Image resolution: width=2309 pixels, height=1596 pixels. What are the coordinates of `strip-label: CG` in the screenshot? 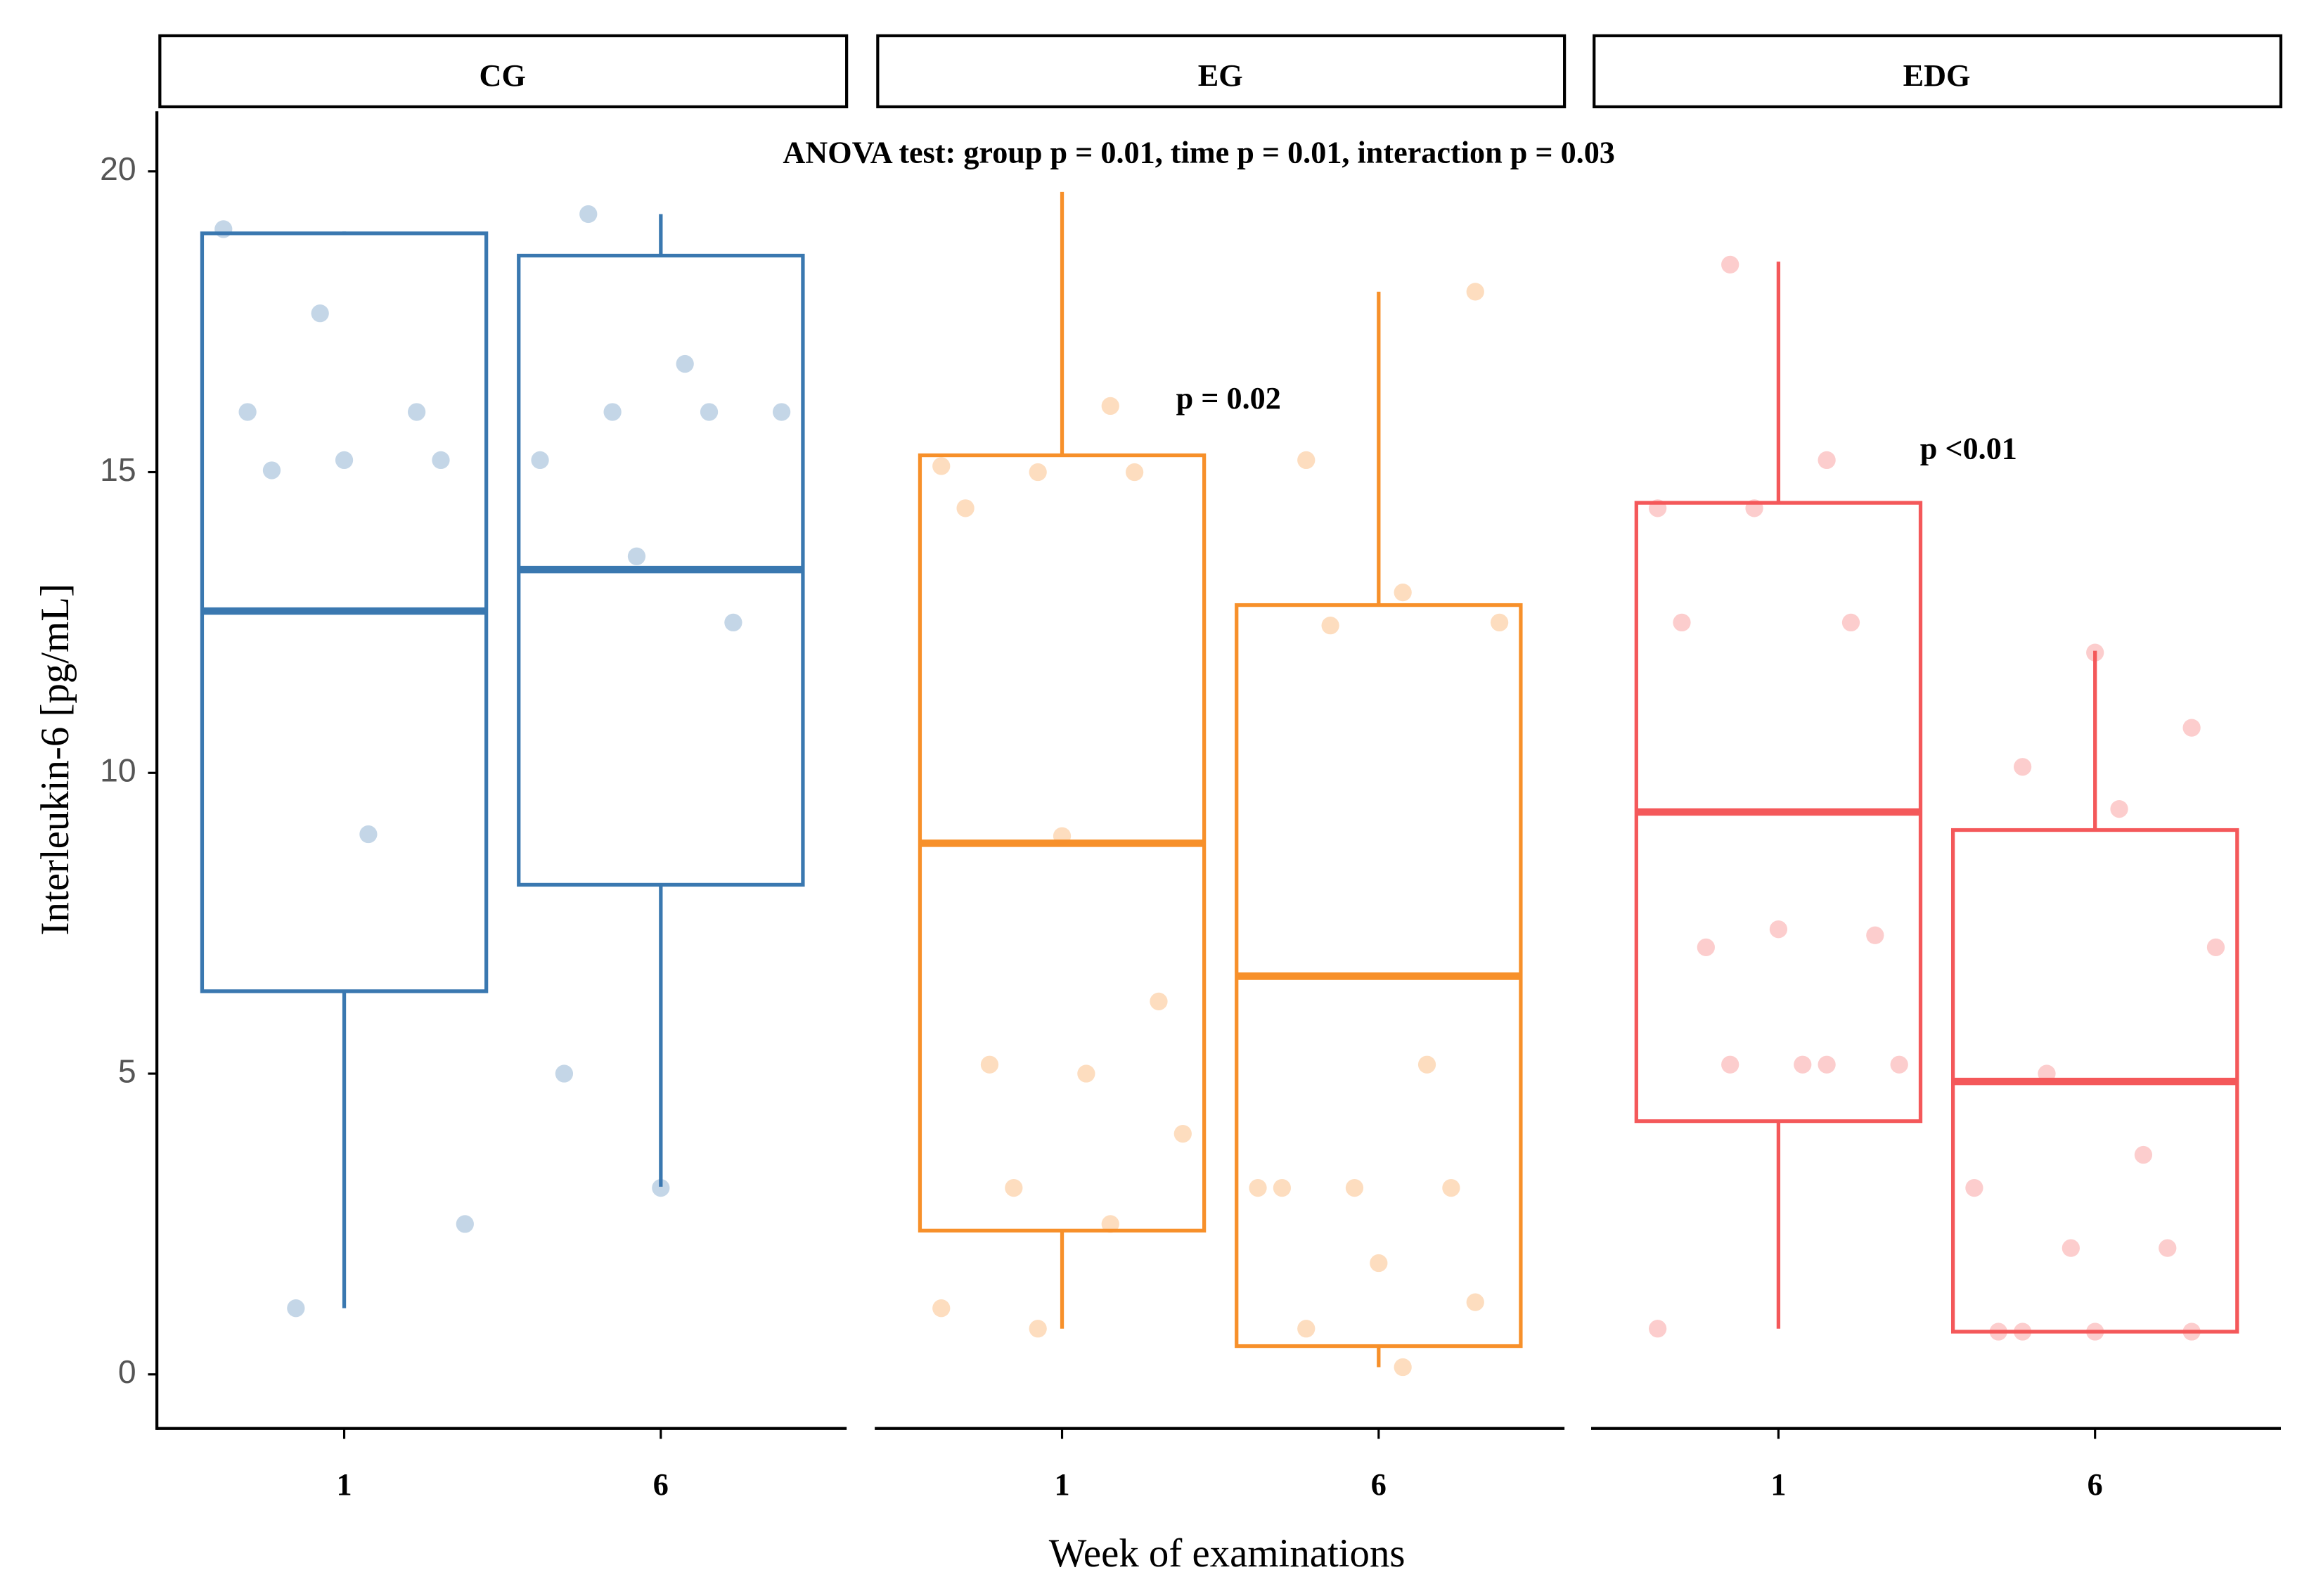 It's located at (503, 75).